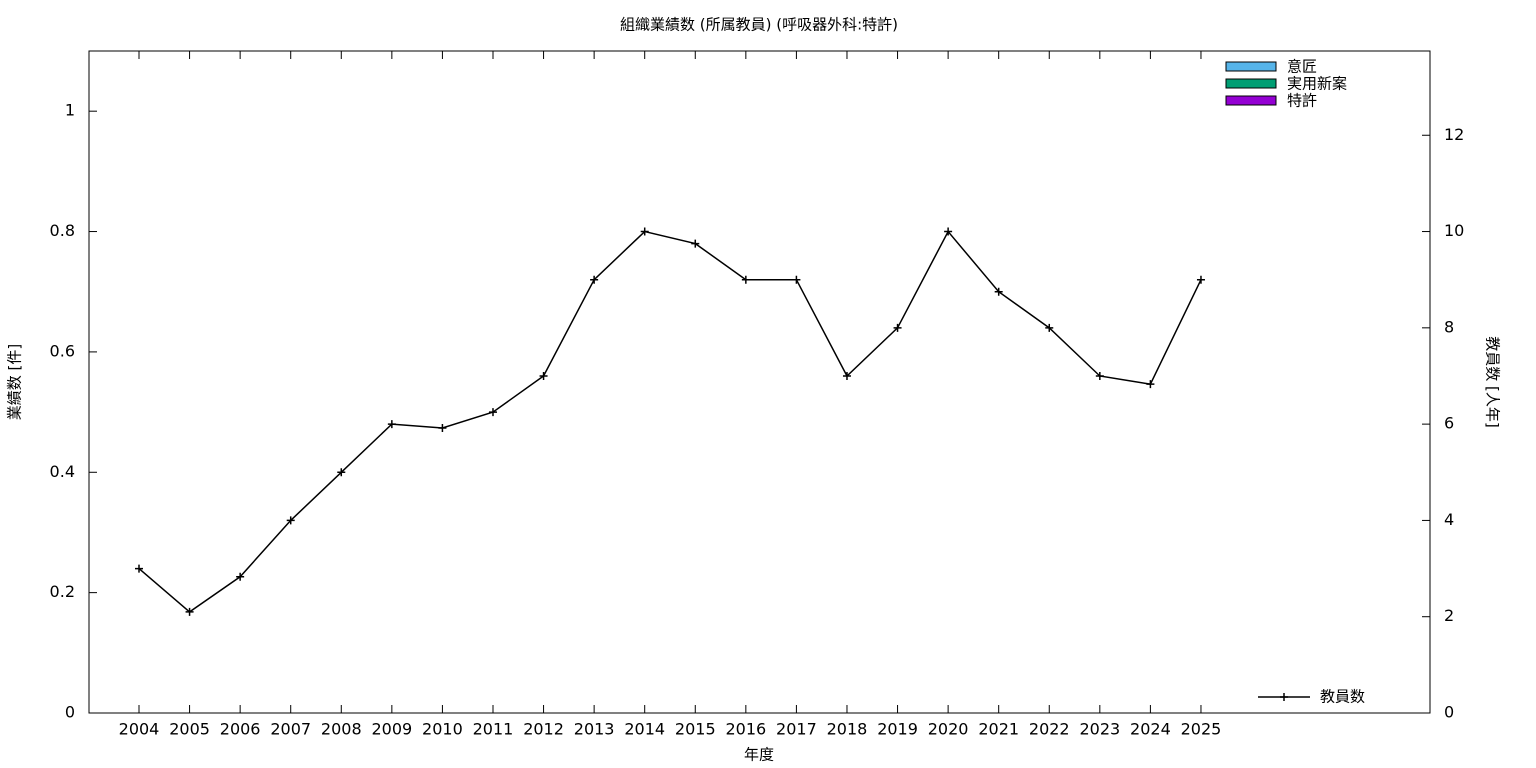 The width and height of the screenshot is (1536, 768). Describe the element at coordinates (745, 729) in the screenshot. I see `x-tick-label: 2016` at that location.